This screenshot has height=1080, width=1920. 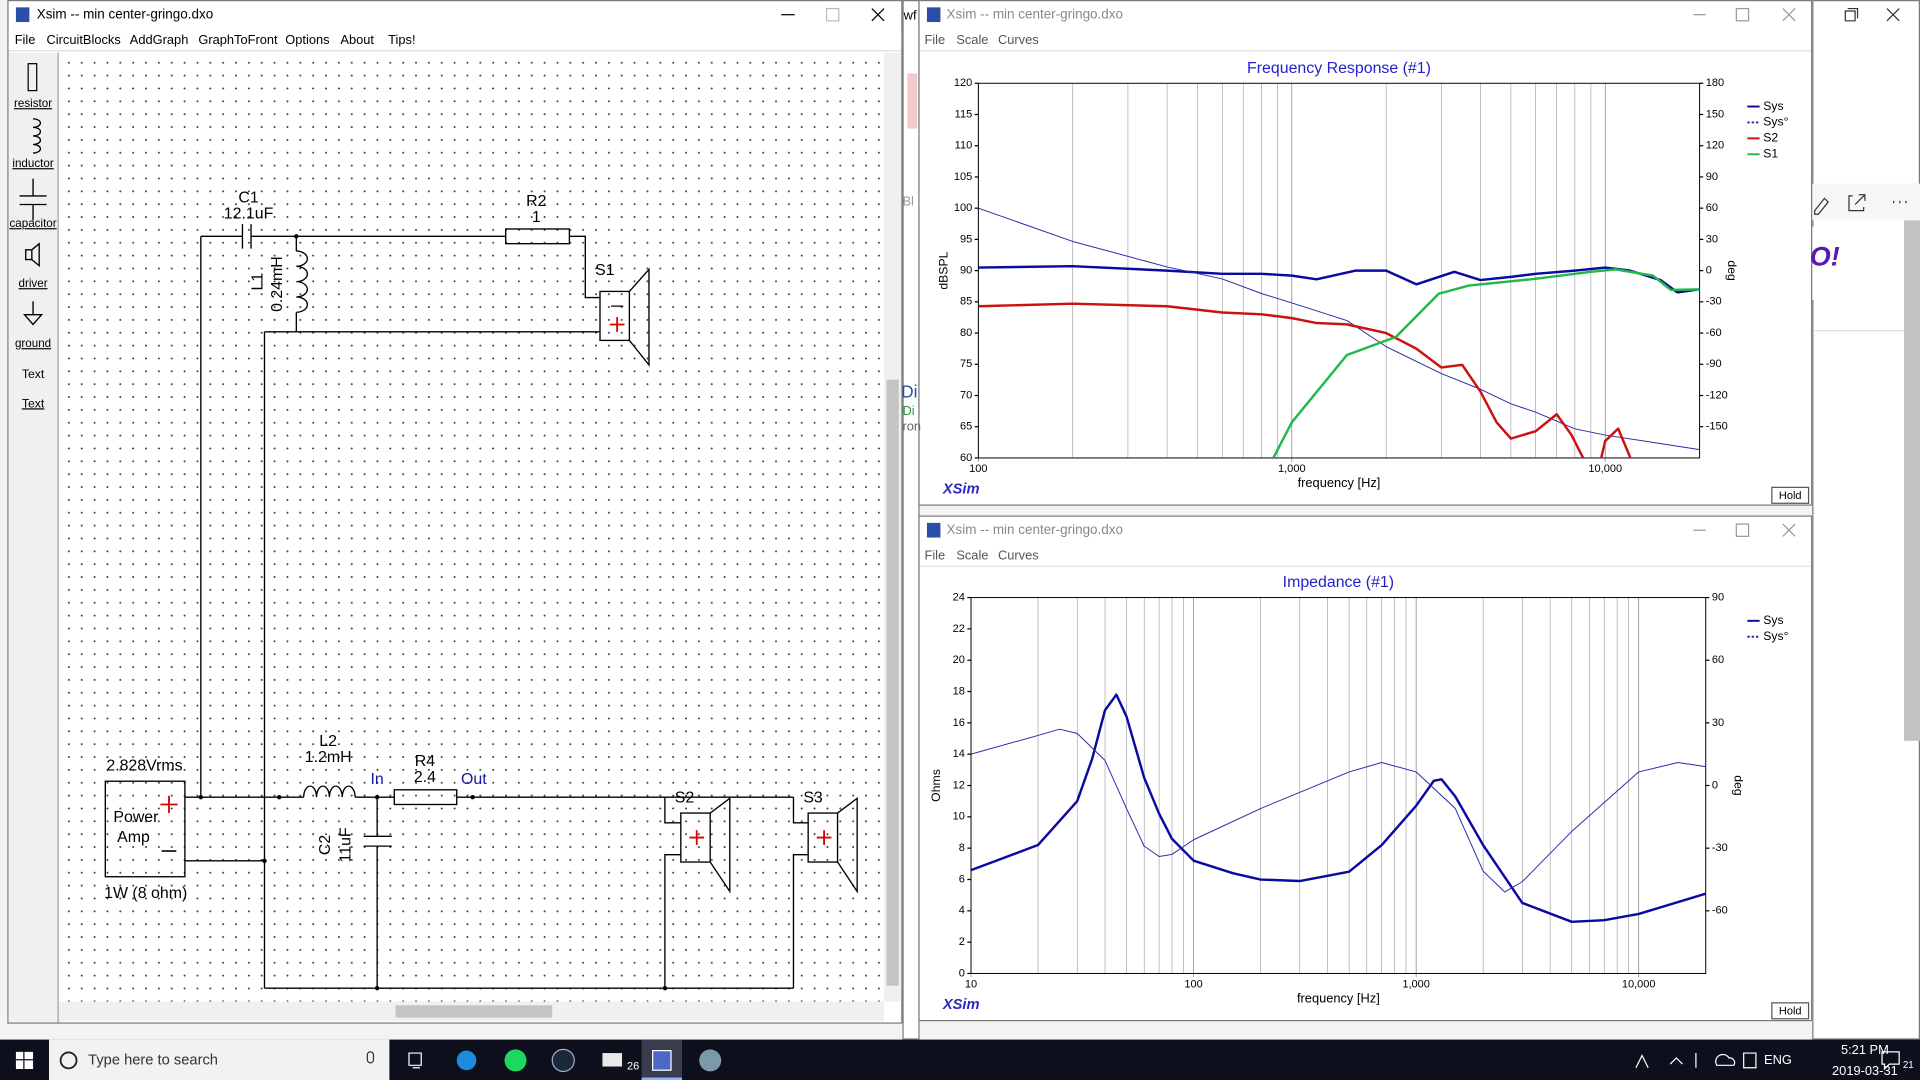 What do you see at coordinates (959, 785) in the screenshot?
I see `y-tick-label: 12` at bounding box center [959, 785].